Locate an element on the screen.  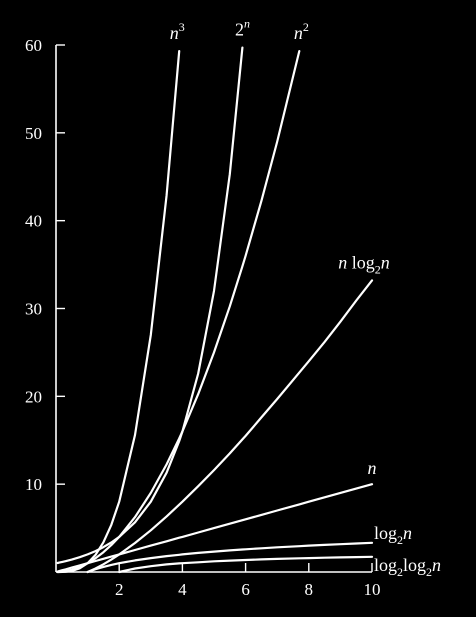
x-tick-label: 2 is located at coordinates (119, 589).